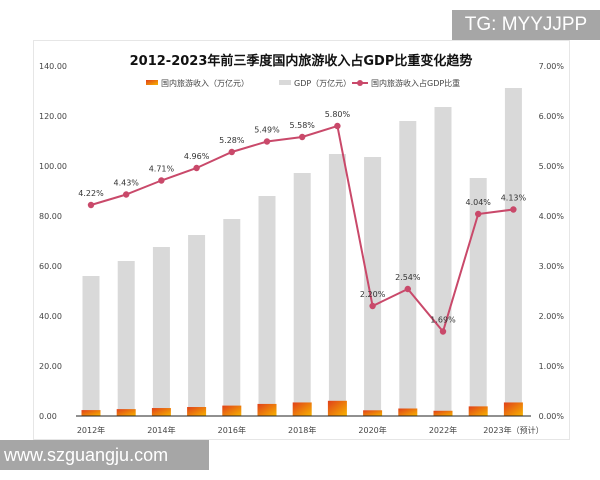 This screenshot has height=480, width=600. I want to click on watermark-bottom: www.szguangju.com, so click(104, 455).